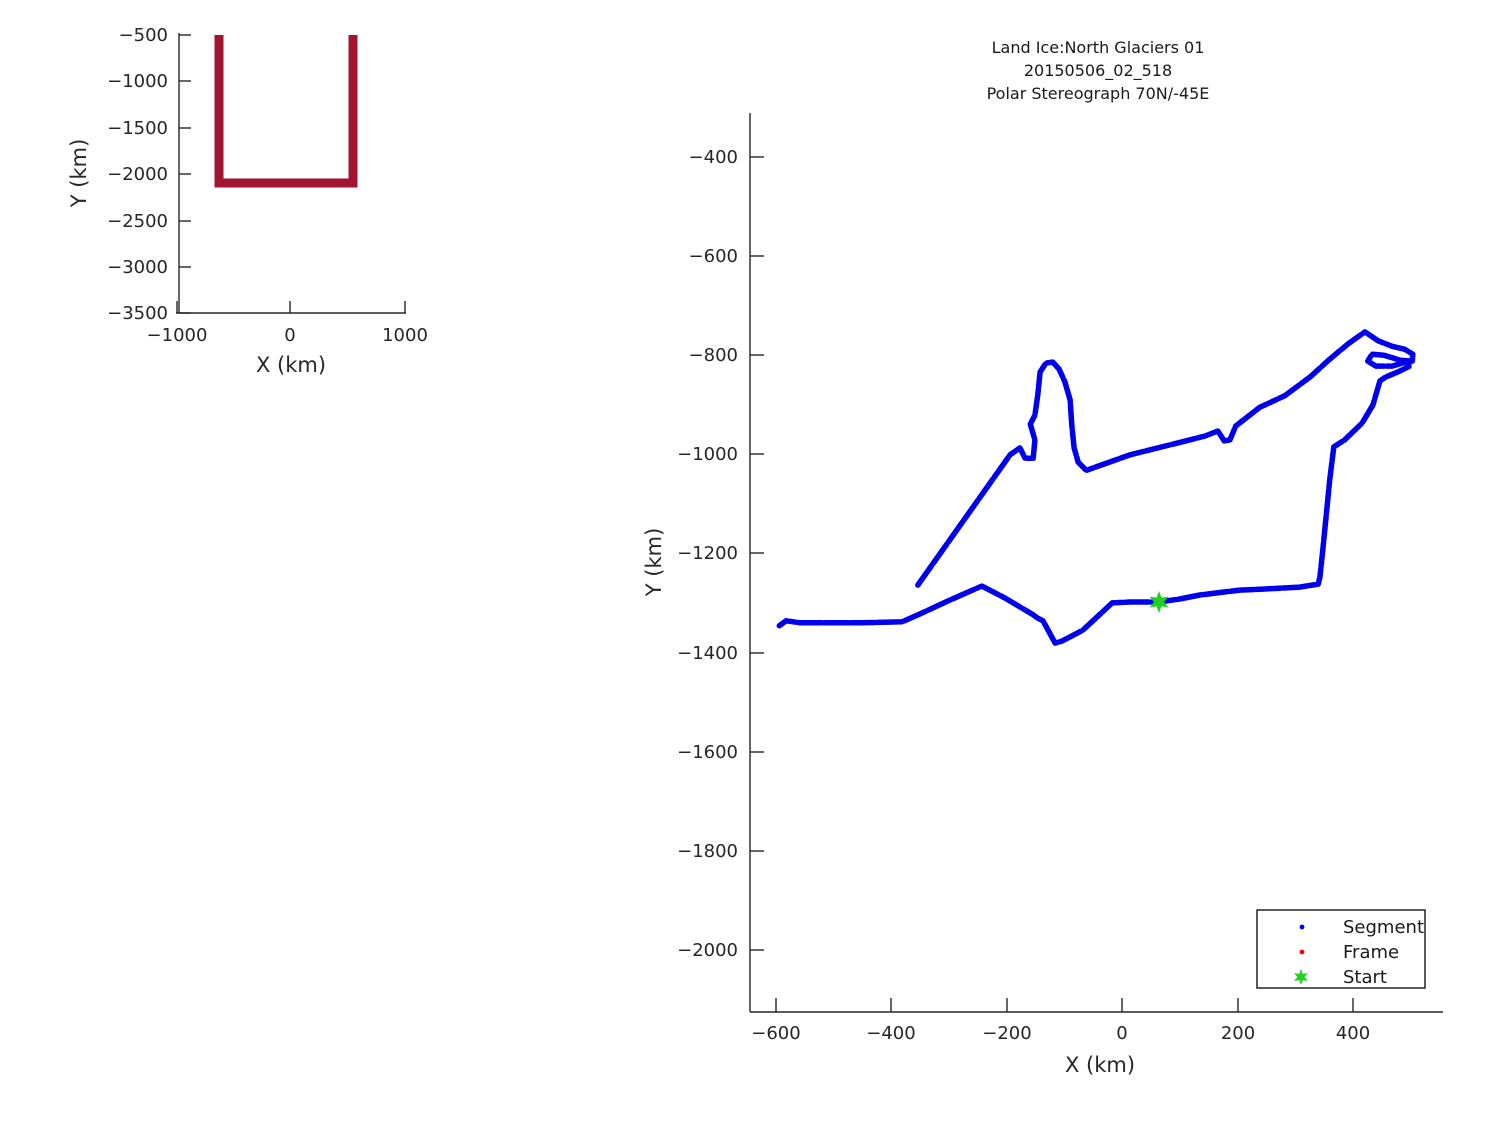  I want to click on title-line-2: 20150506_02_518, so click(1098, 71).